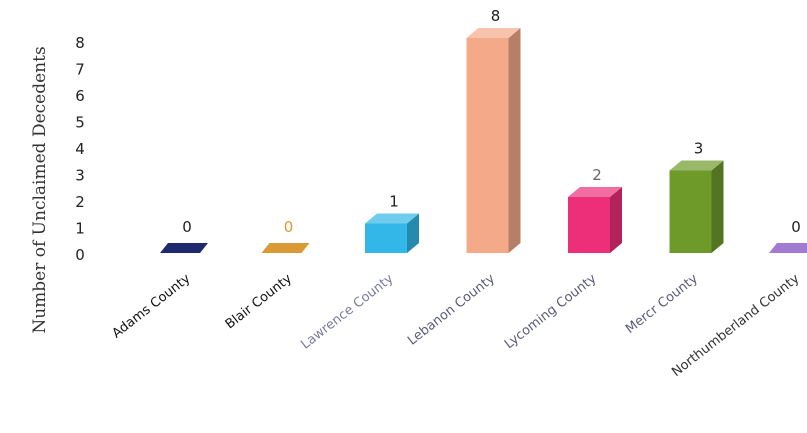 This screenshot has height=433, width=807. What do you see at coordinates (80, 123) in the screenshot?
I see `y-tick-label: 5` at bounding box center [80, 123].